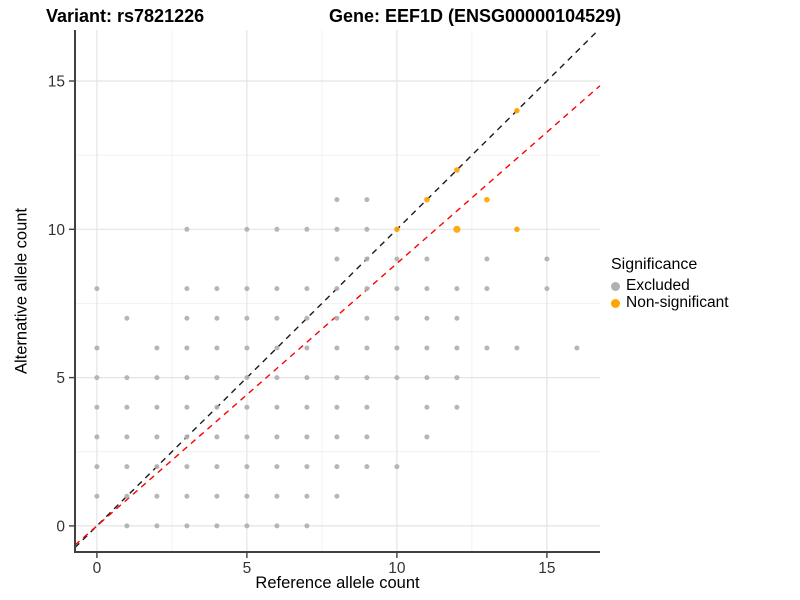 This screenshot has width=800, height=600. Describe the element at coordinates (60, 378) in the screenshot. I see `y-tick-label: 5` at that location.